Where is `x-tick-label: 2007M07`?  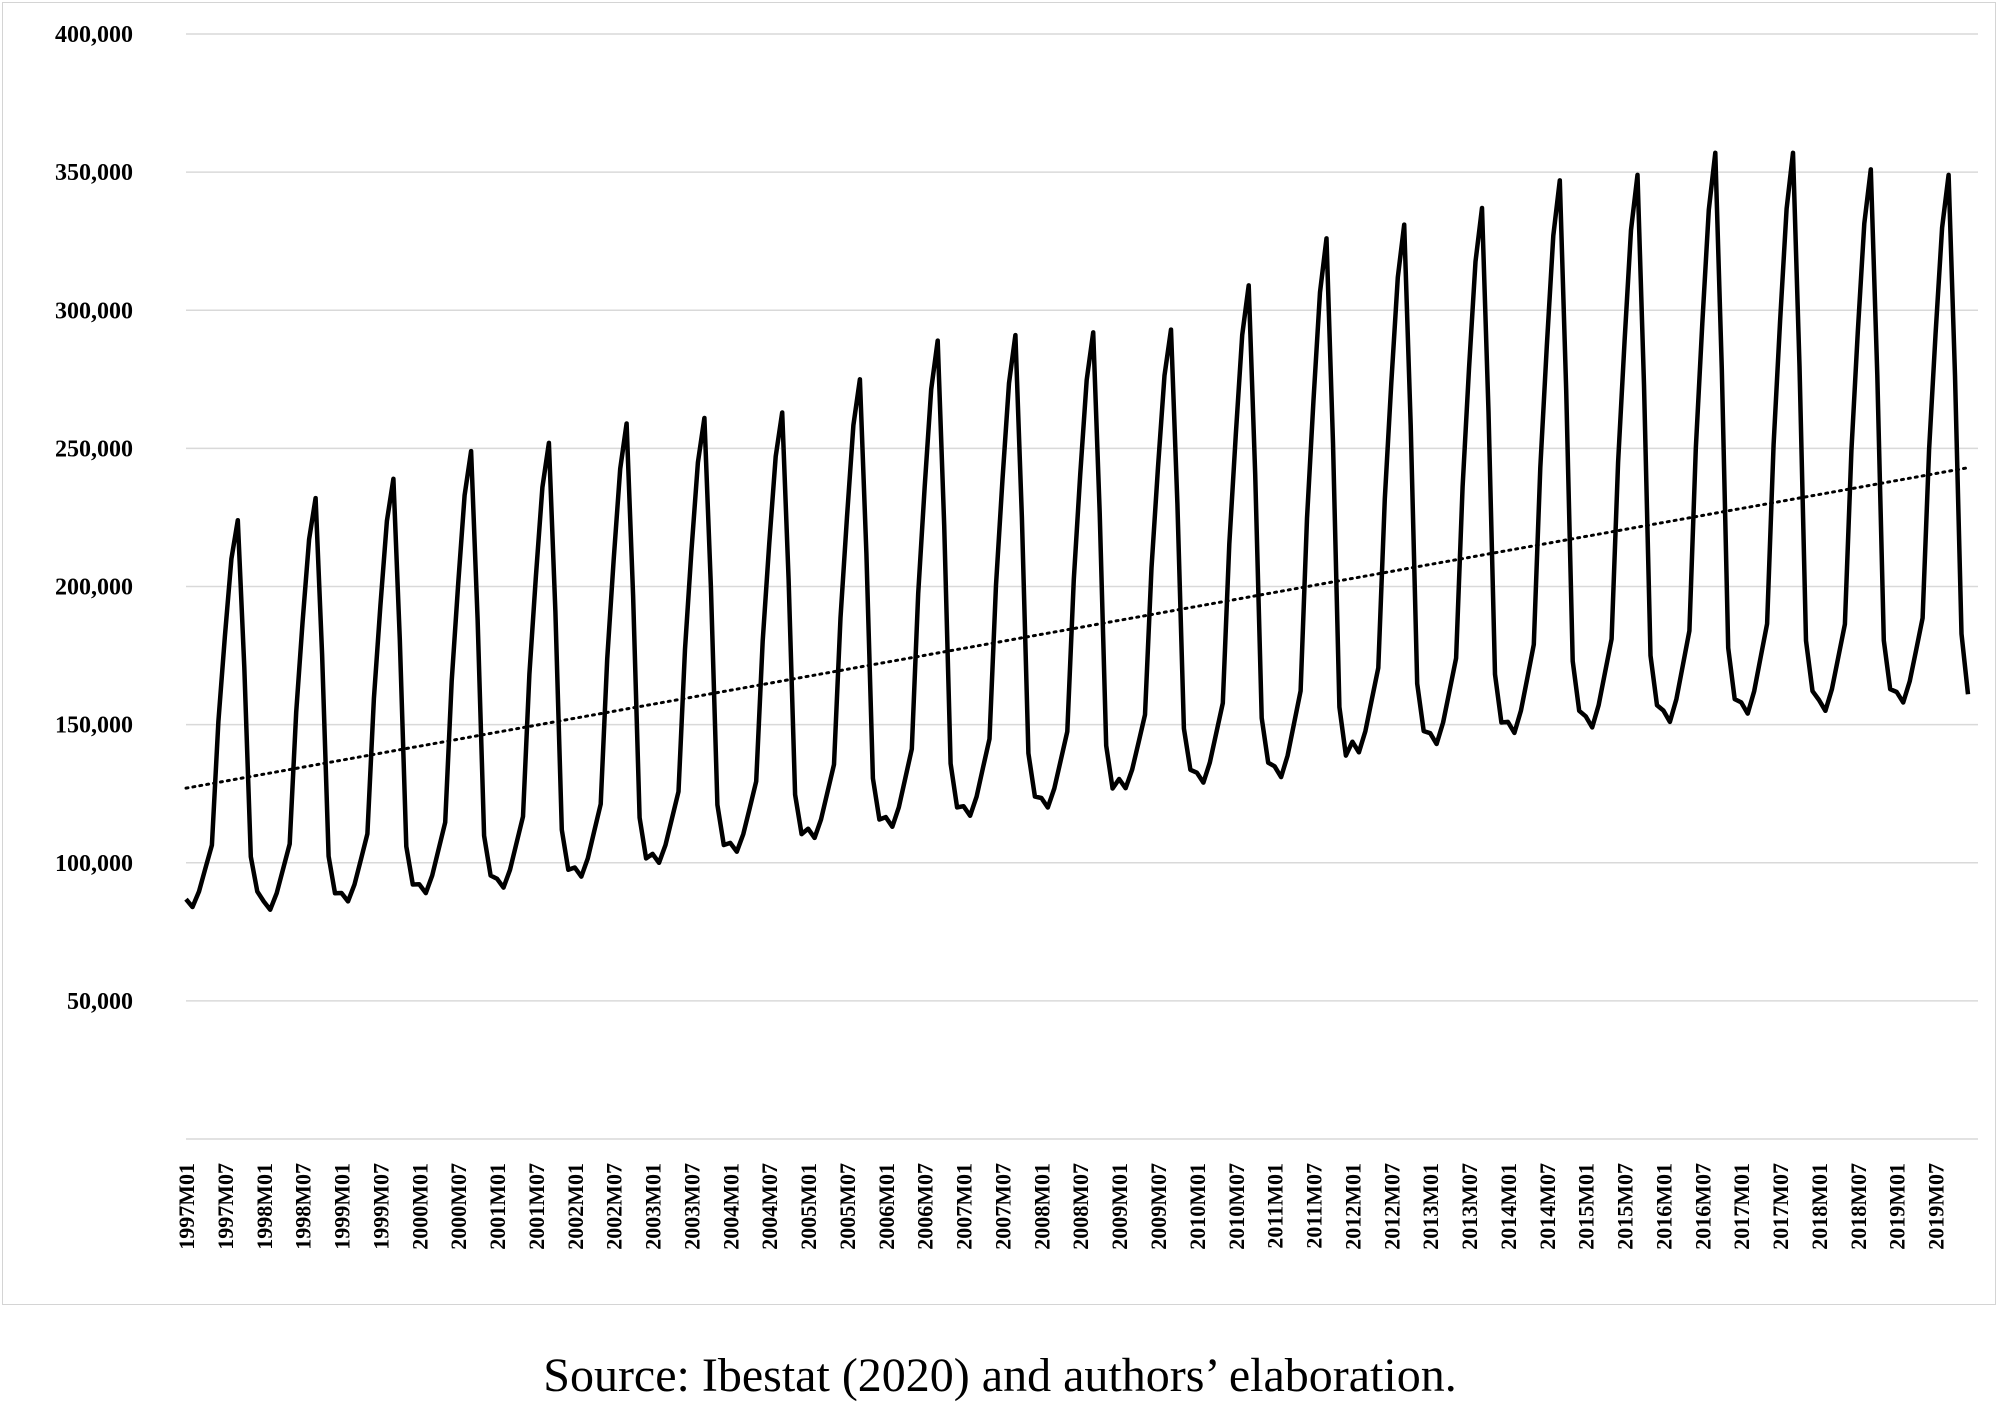
x-tick-label: 2007M07 is located at coordinates (1002, 1206).